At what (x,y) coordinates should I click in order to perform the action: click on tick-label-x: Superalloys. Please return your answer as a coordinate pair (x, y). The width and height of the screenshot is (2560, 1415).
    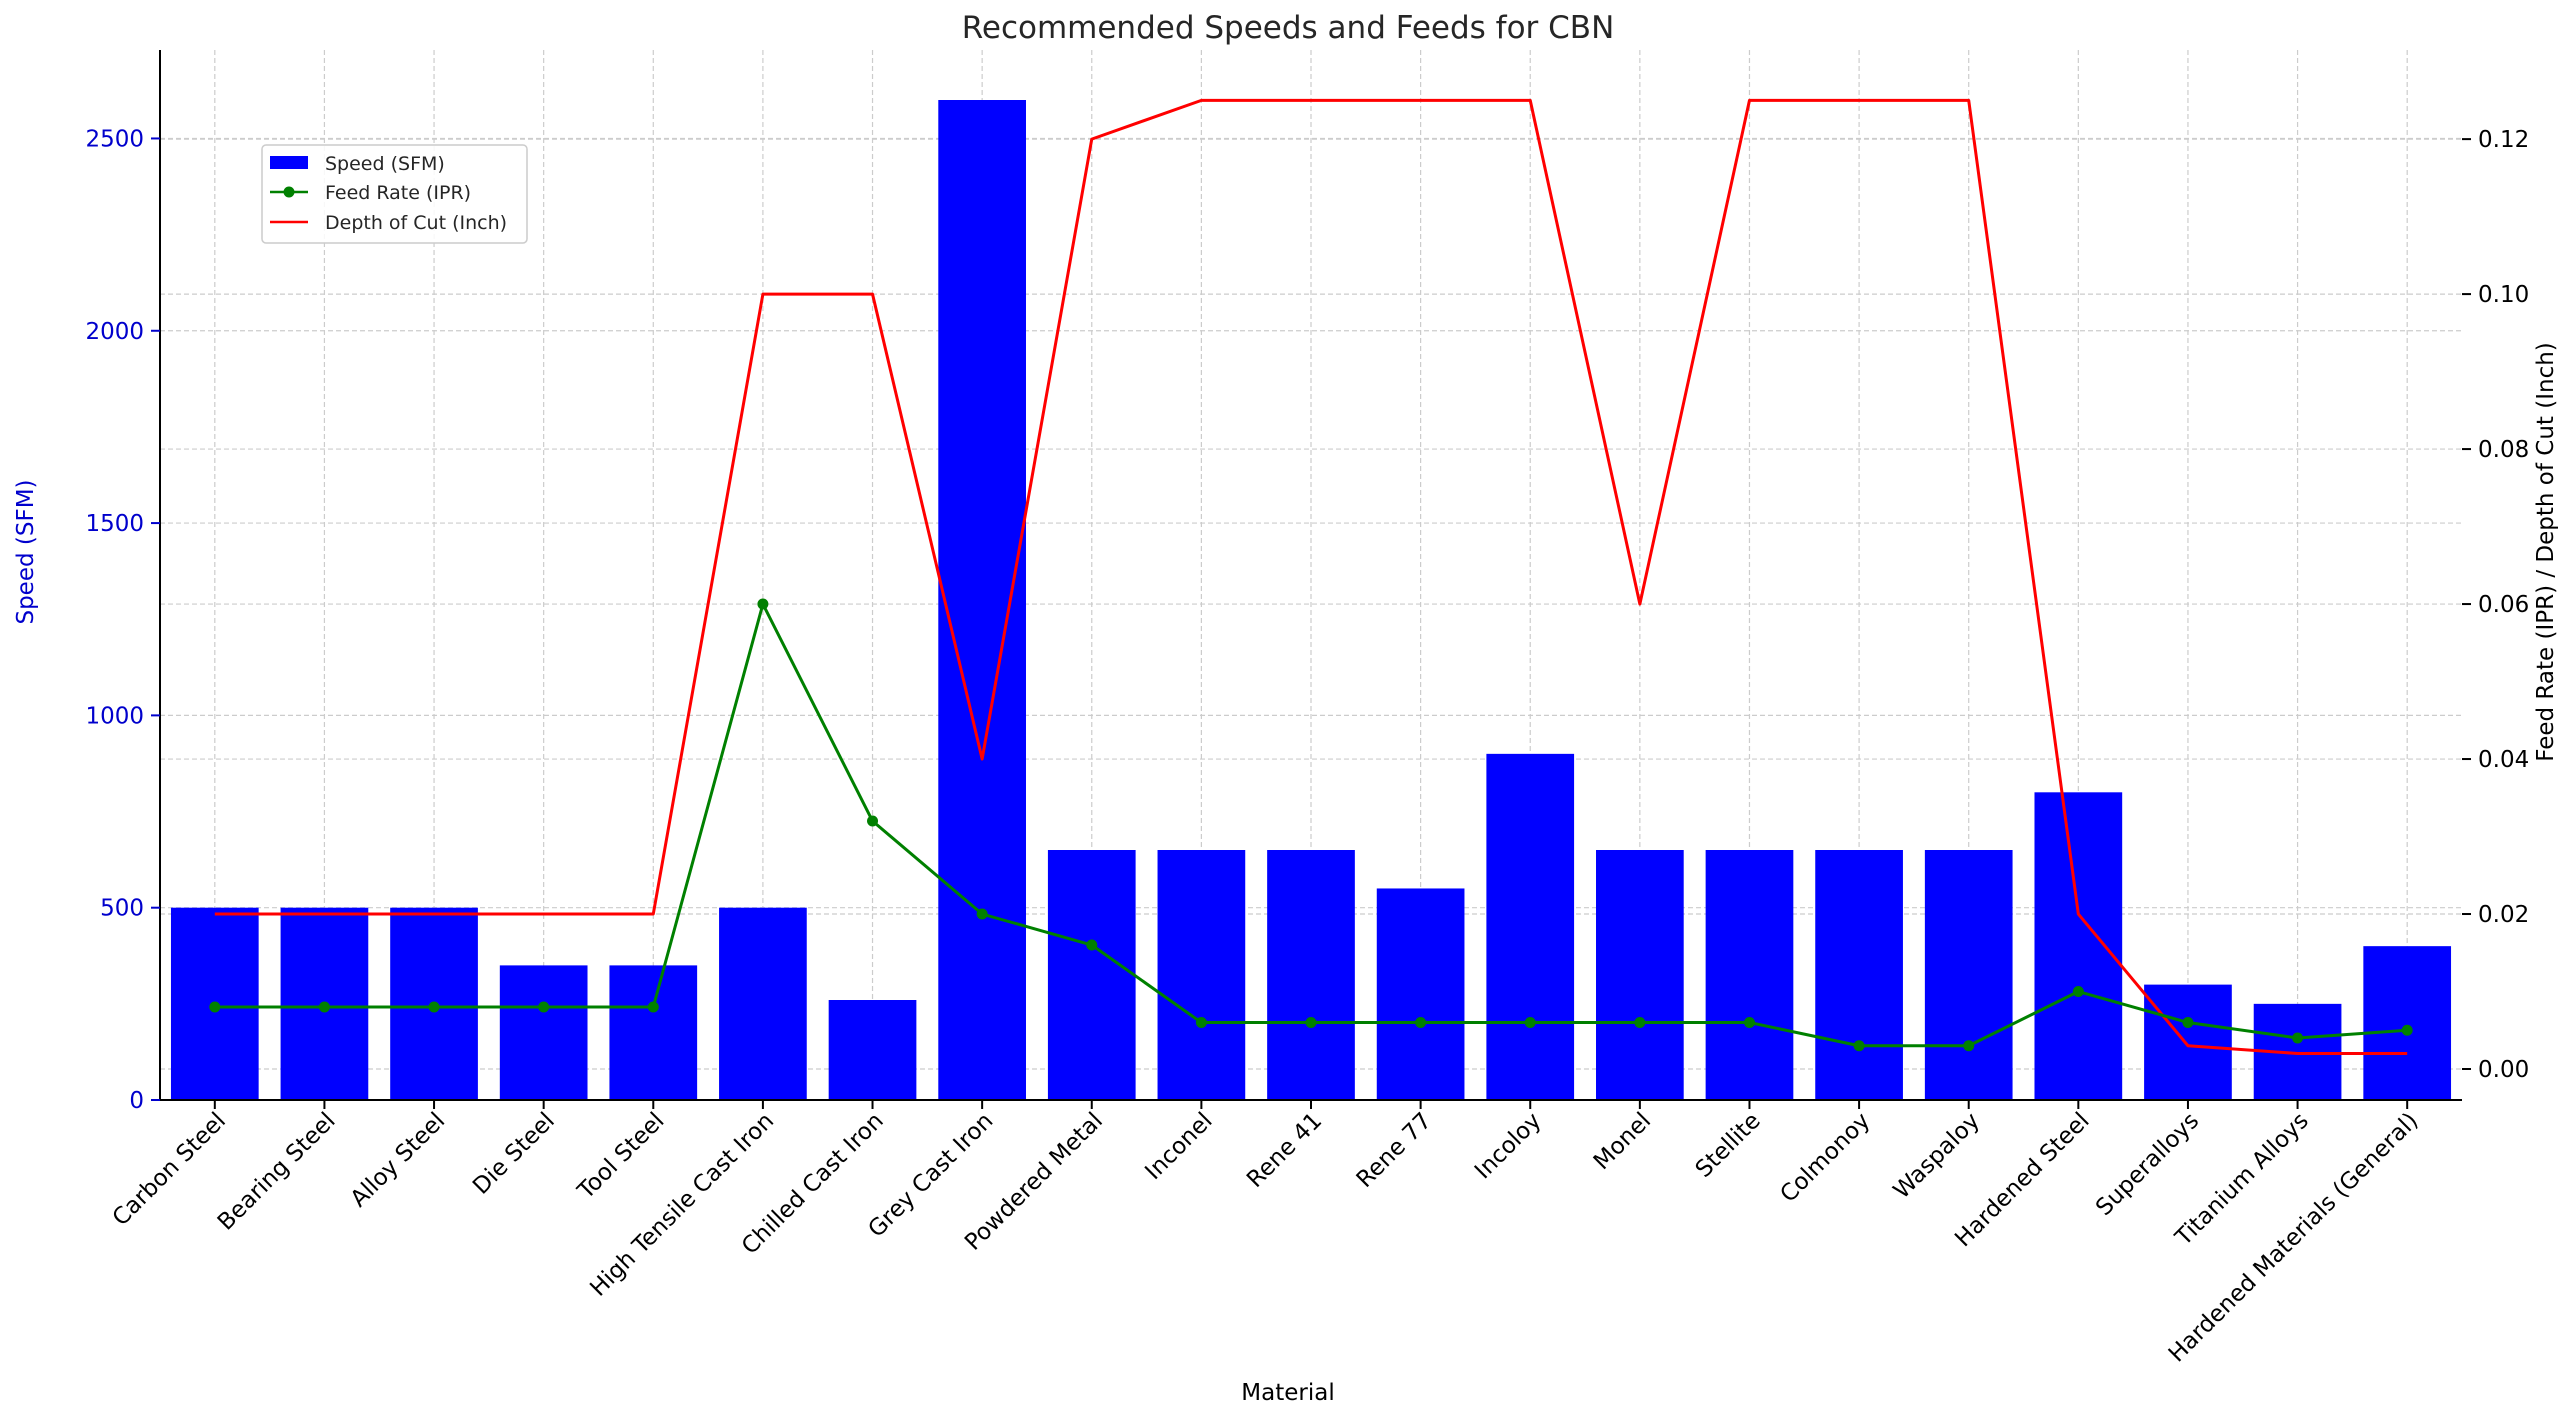
    Looking at the image, I should click on (2147, 1164).